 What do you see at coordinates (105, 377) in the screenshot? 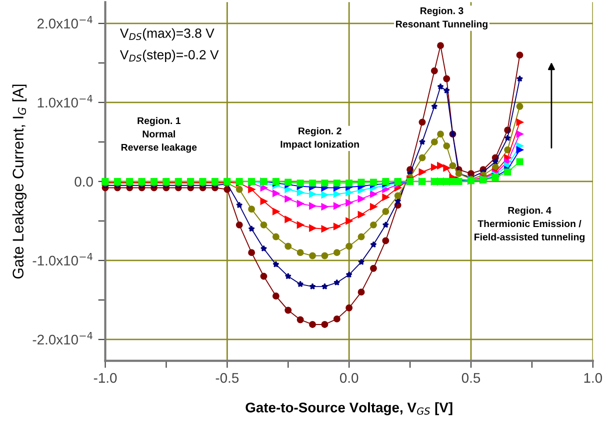
I see `x-tick-label: -1.0` at bounding box center [105, 377].